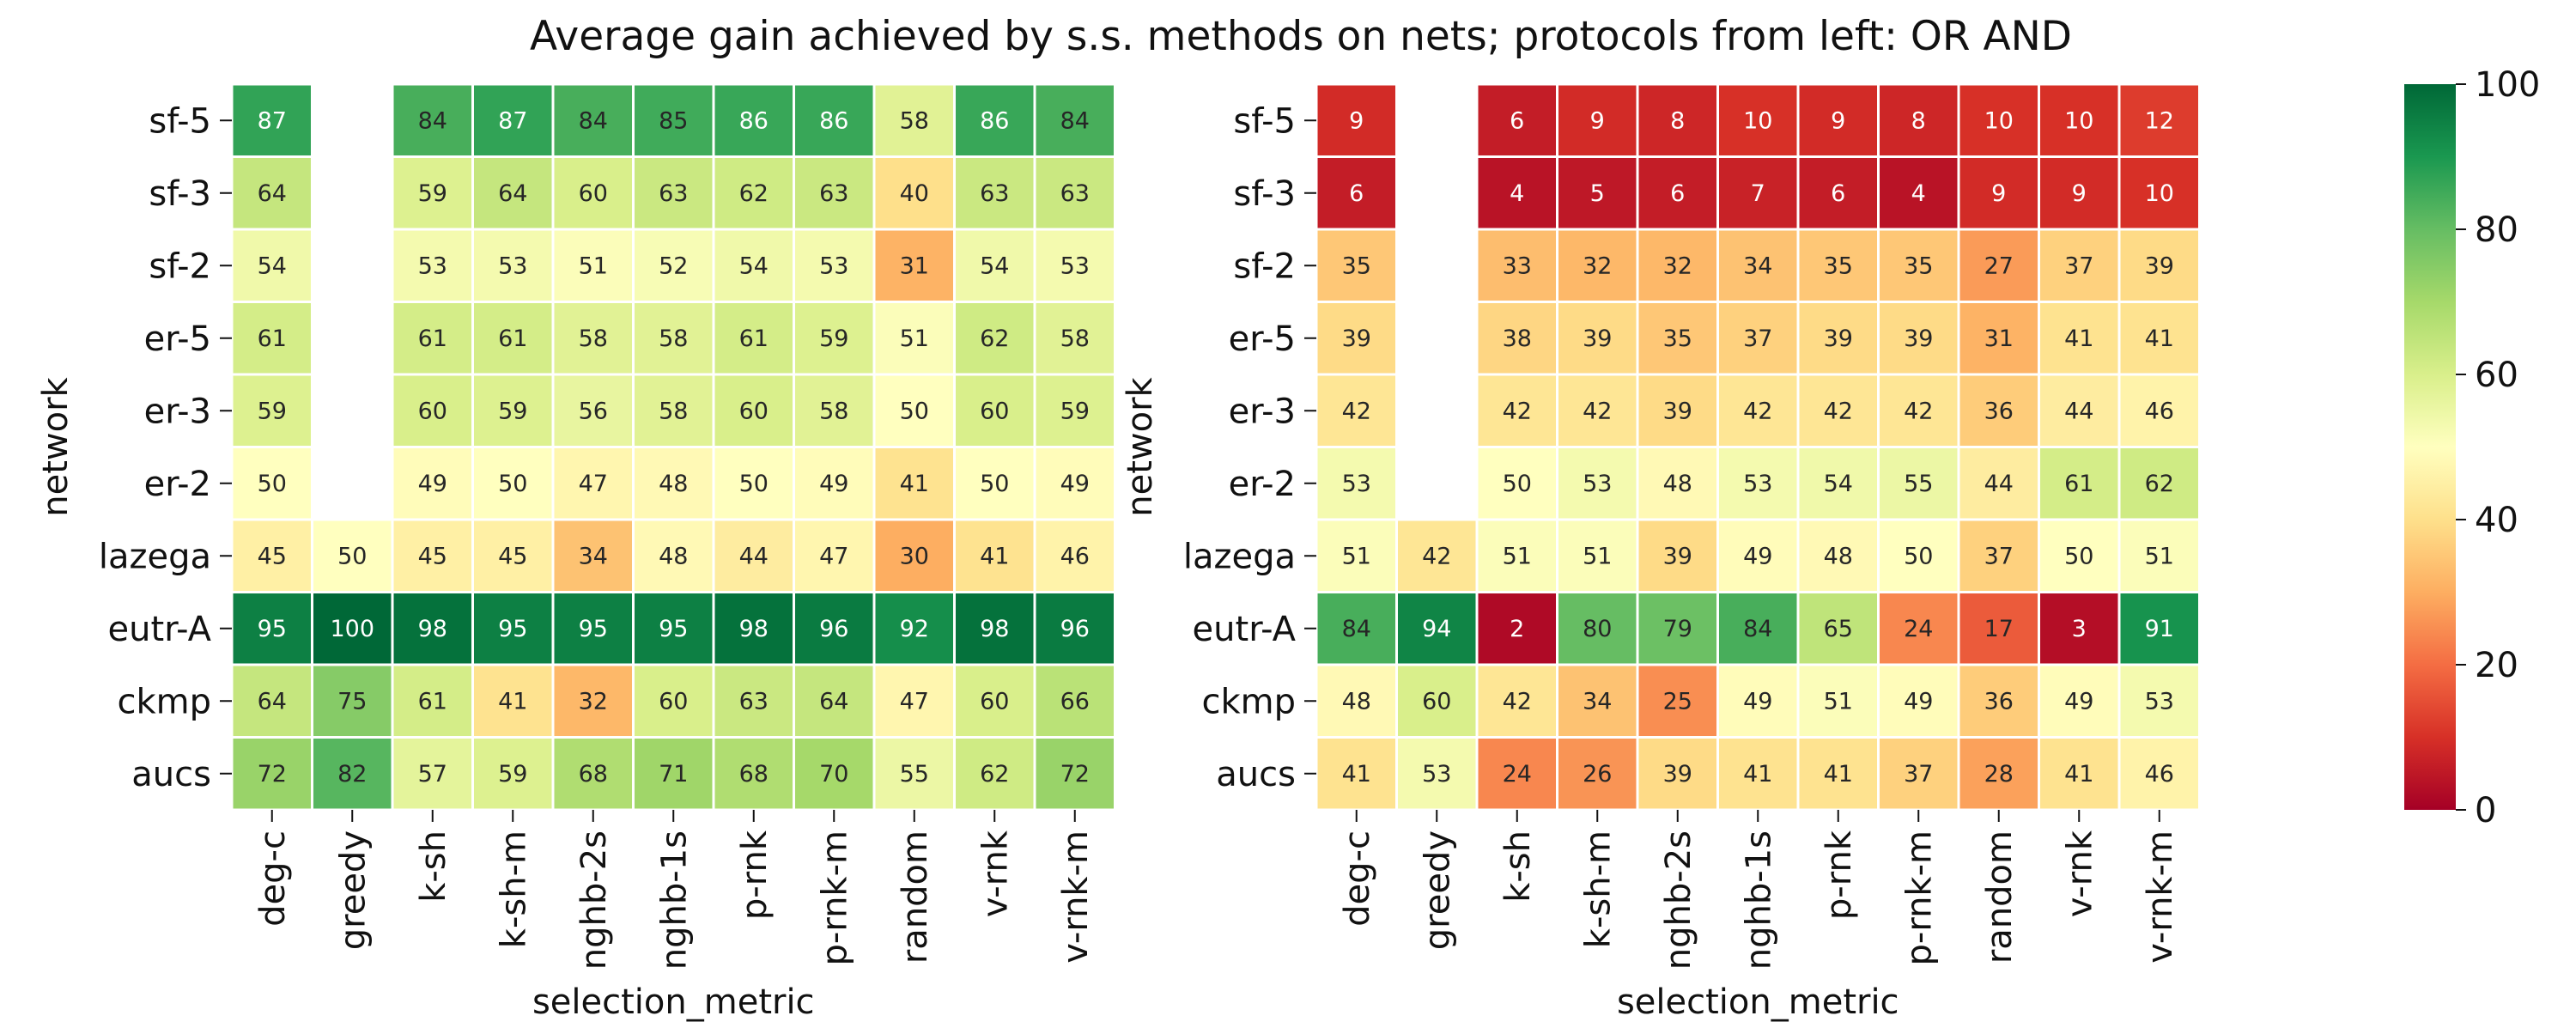  I want to click on cell-value-label: 75, so click(352, 701).